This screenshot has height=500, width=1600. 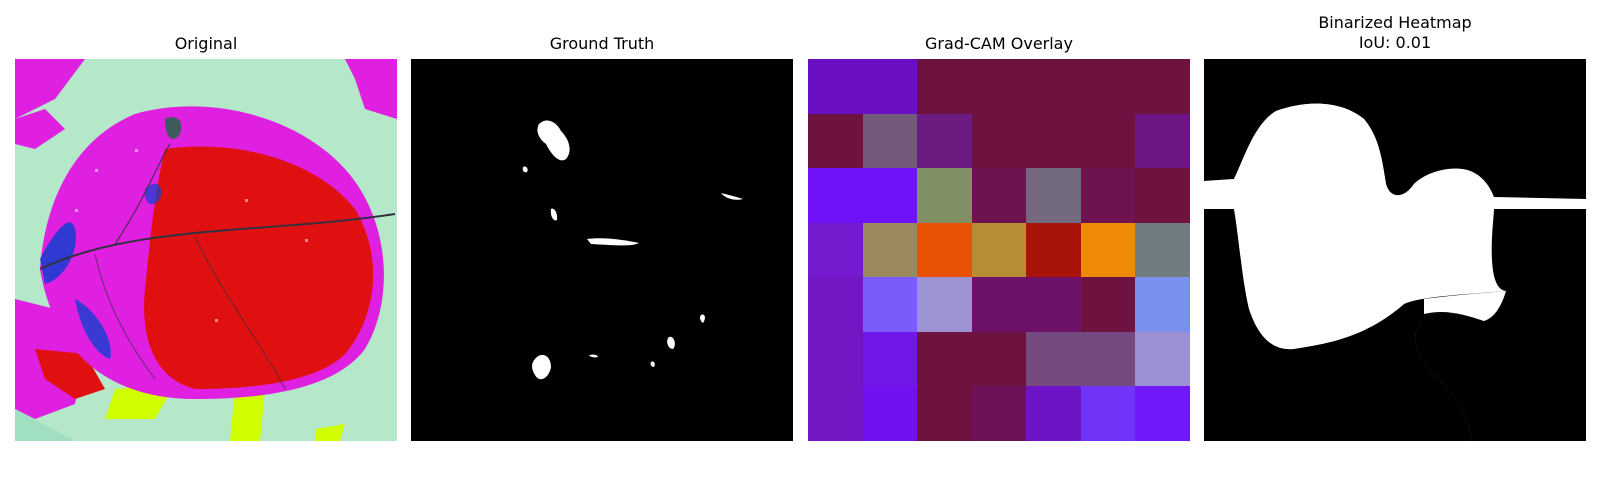 What do you see at coordinates (1395, 42) in the screenshot?
I see `iou-label: IoU: 0.01` at bounding box center [1395, 42].